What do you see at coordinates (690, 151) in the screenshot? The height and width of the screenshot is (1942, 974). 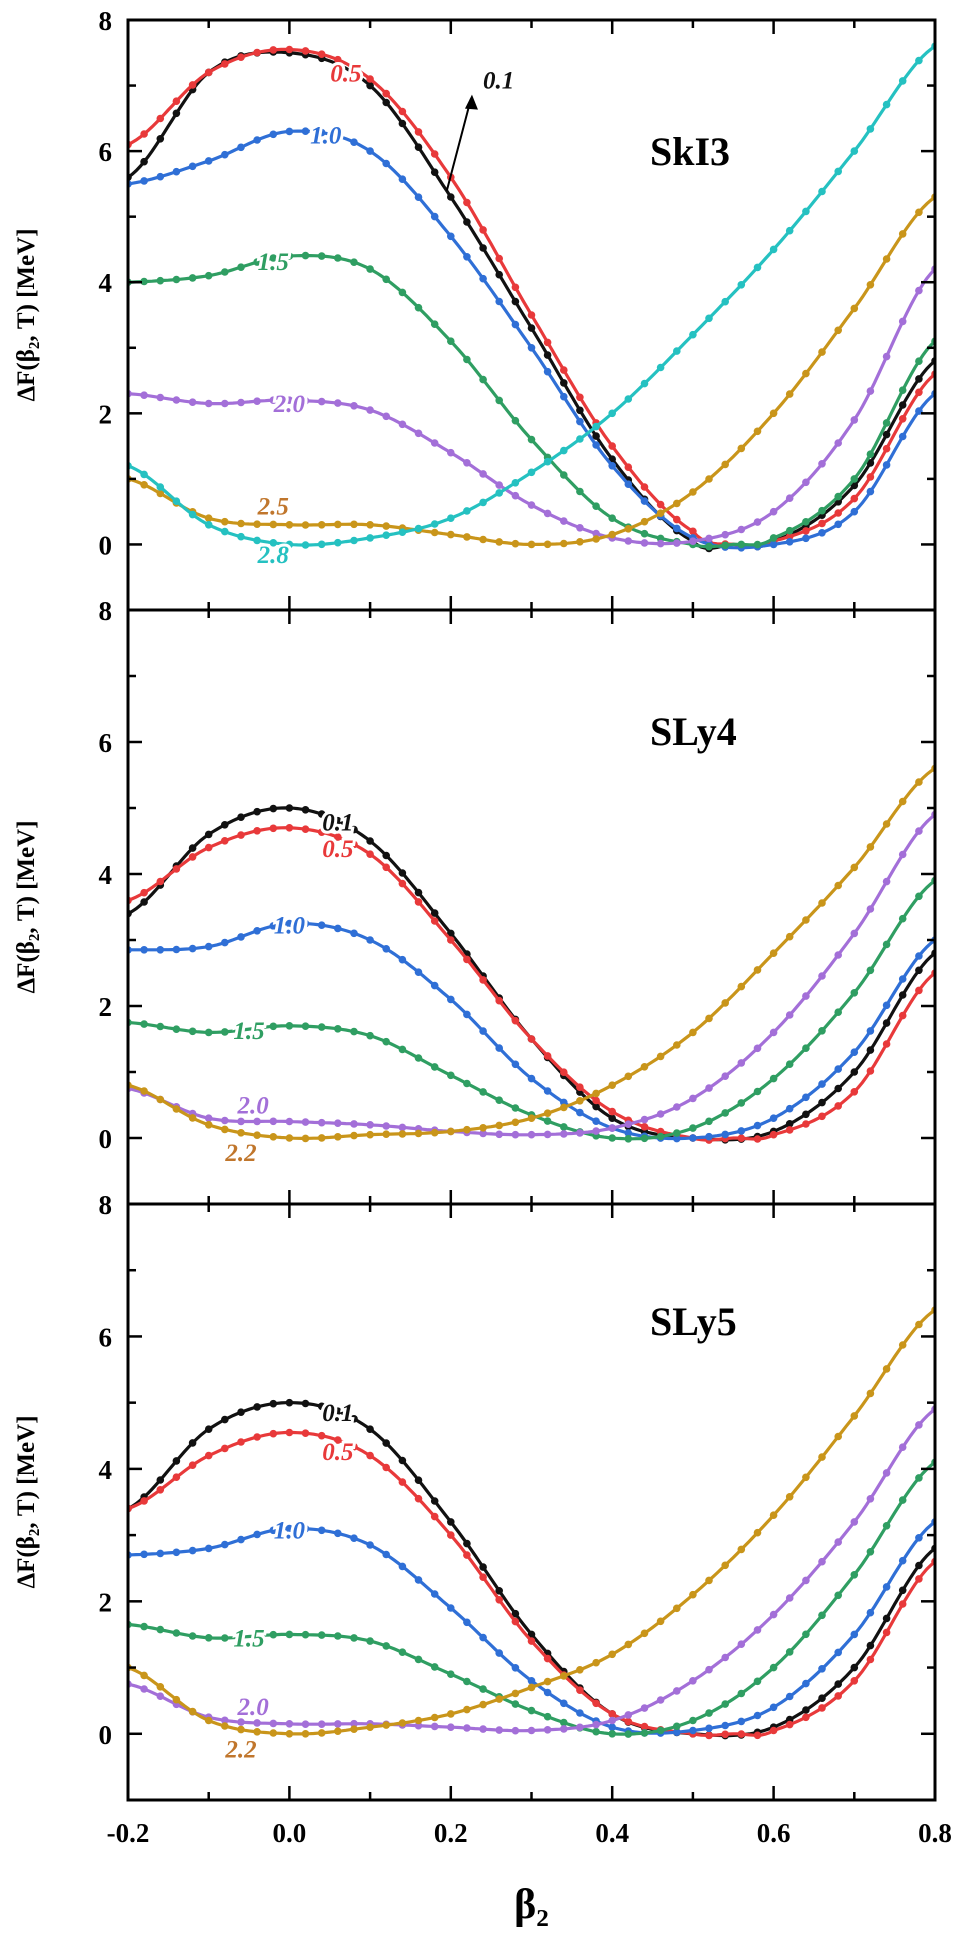 I see `panel-title: SkI3` at bounding box center [690, 151].